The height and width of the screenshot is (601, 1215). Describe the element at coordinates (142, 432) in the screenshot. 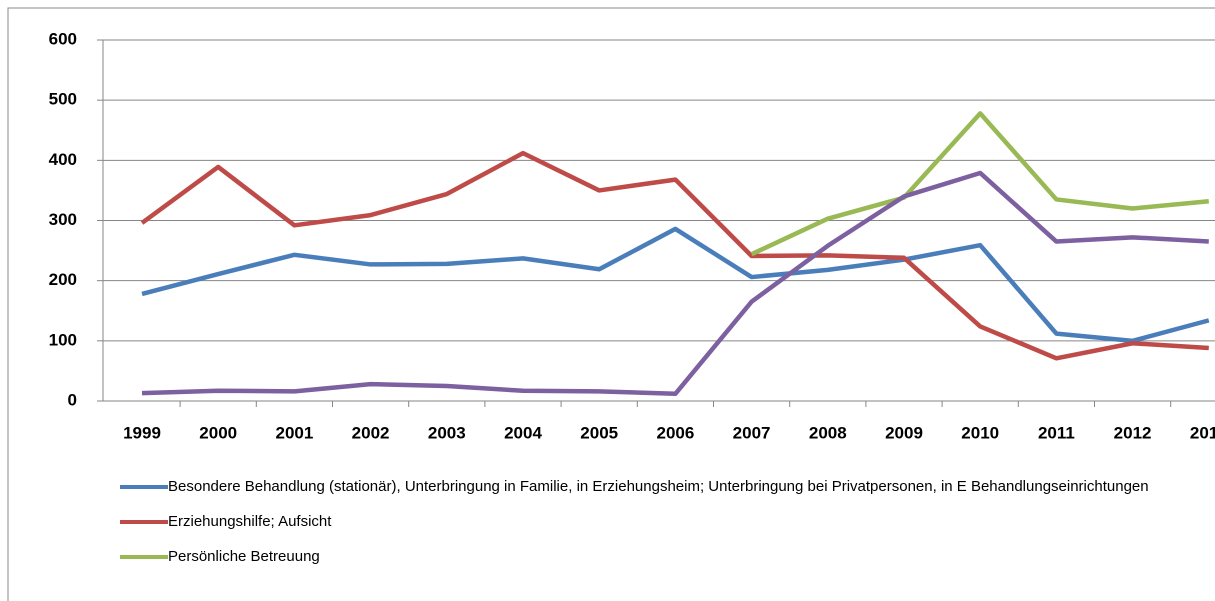

I see `x-tick-label: 1999` at that location.